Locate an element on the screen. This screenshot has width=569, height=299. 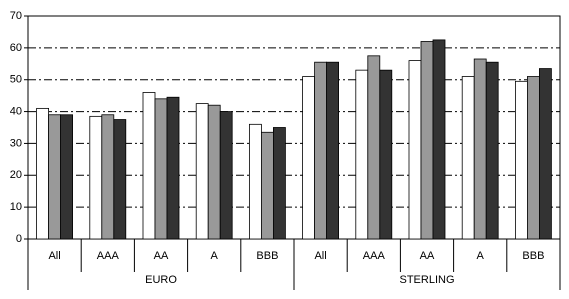
group-label: EURO is located at coordinates (161, 280).